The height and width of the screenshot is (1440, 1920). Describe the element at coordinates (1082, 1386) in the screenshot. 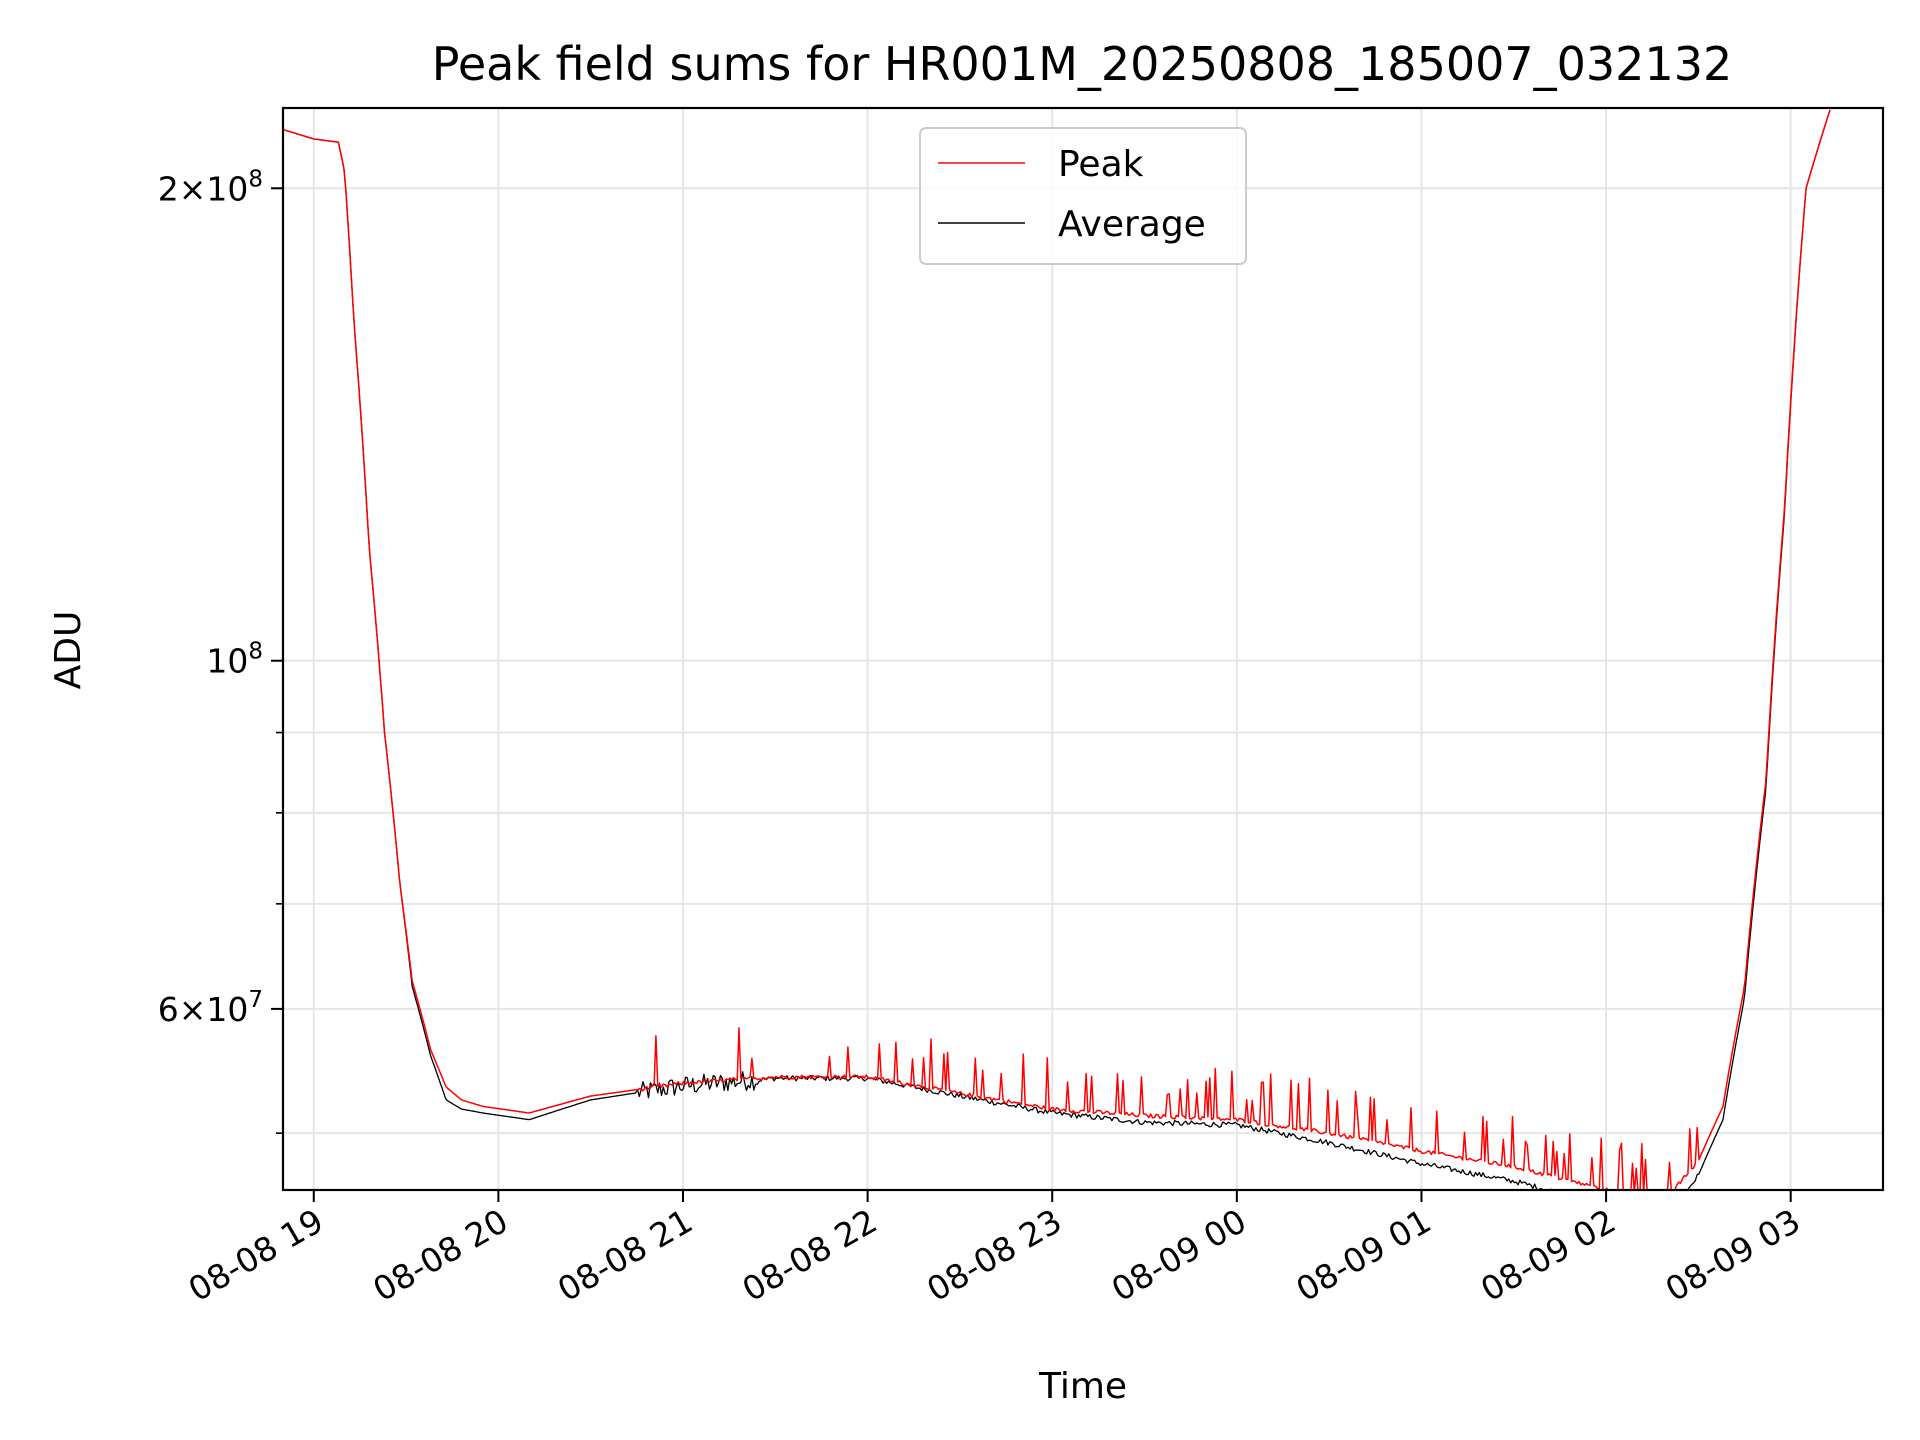

I see `x-axis-label: Time` at that location.